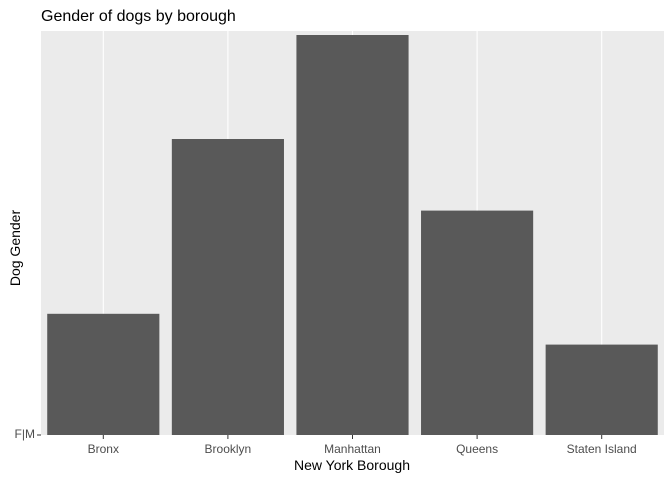 The height and width of the screenshot is (480, 672). I want to click on x-tick-label: Manhattan, so click(352, 449).